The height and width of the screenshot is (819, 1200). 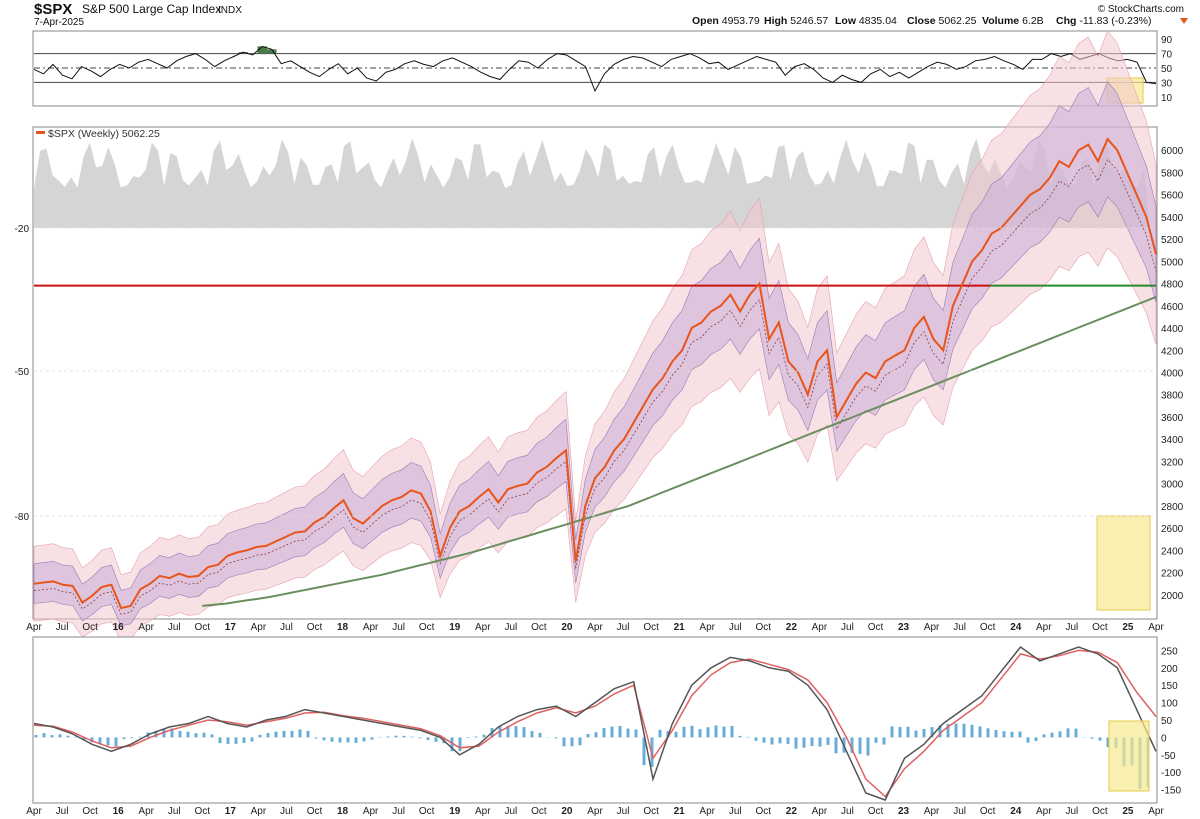 I want to click on down-triangle-icon, so click(x=1184, y=21).